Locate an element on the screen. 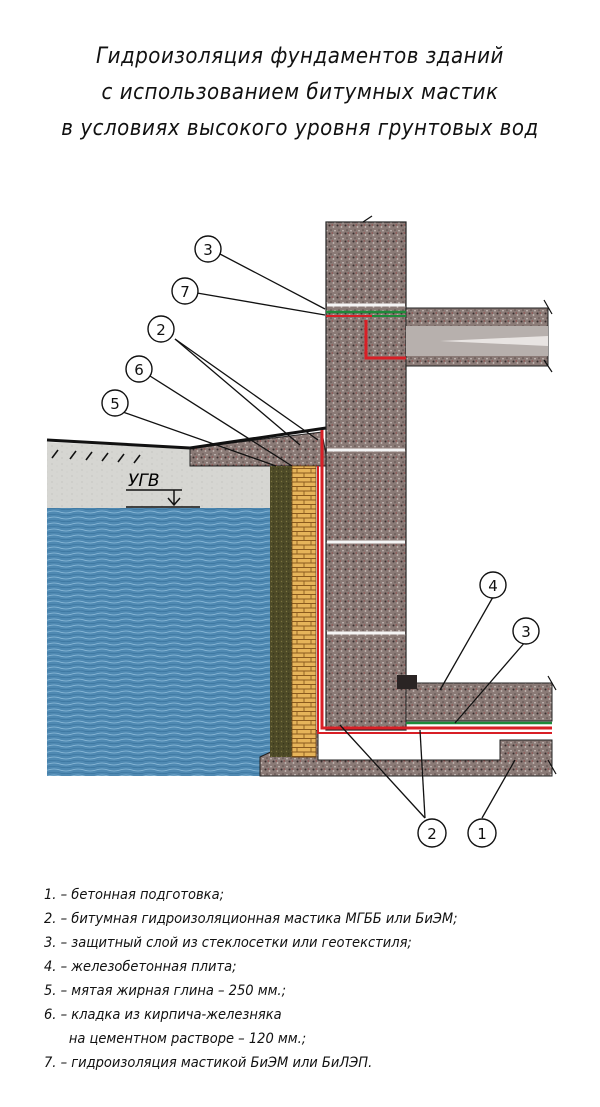 The width and height of the screenshot is (600, 1107). legend-item-5: 5. – мятая жирная глина – 250 мм.; is located at coordinates (165, 991).